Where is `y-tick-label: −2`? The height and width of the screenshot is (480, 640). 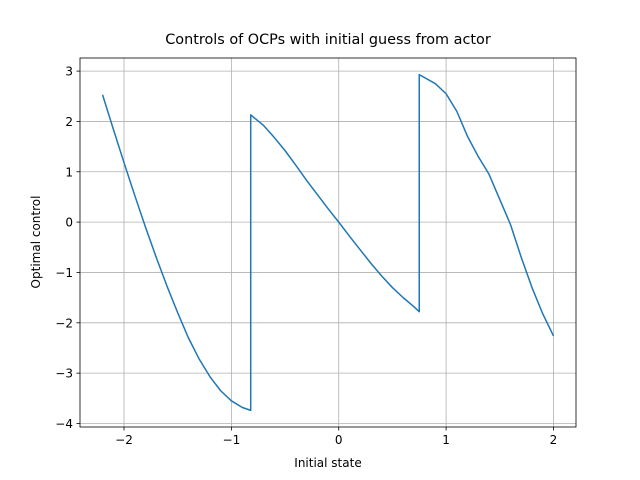 y-tick-label: −2 is located at coordinates (64, 323).